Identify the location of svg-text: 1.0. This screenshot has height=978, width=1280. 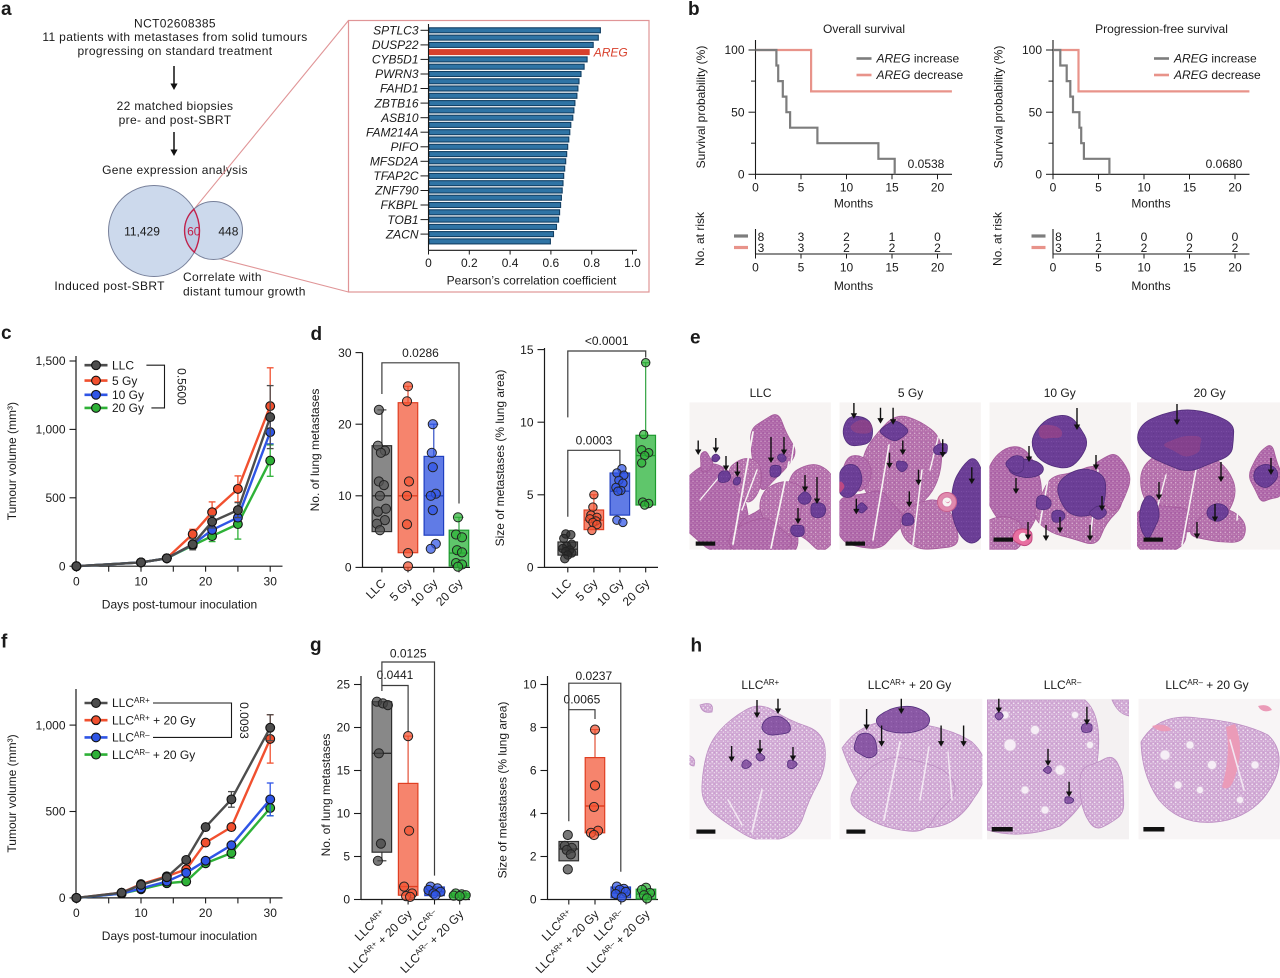
(632, 263).